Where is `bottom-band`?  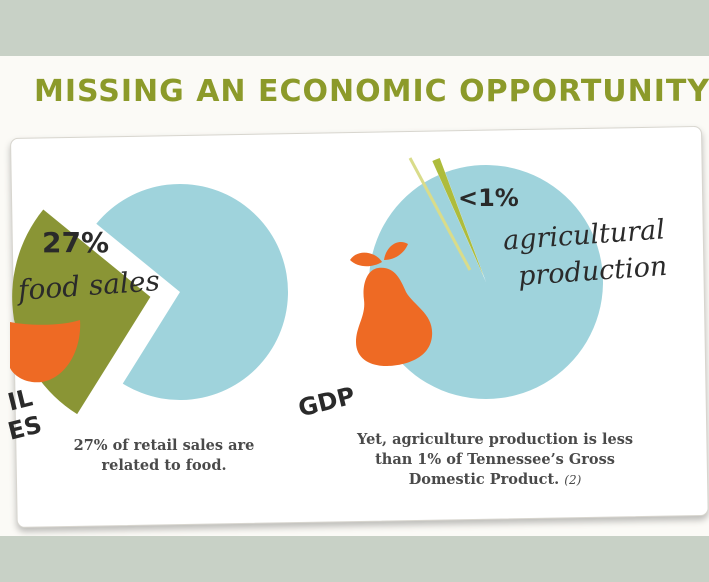 bottom-band is located at coordinates (354, 559).